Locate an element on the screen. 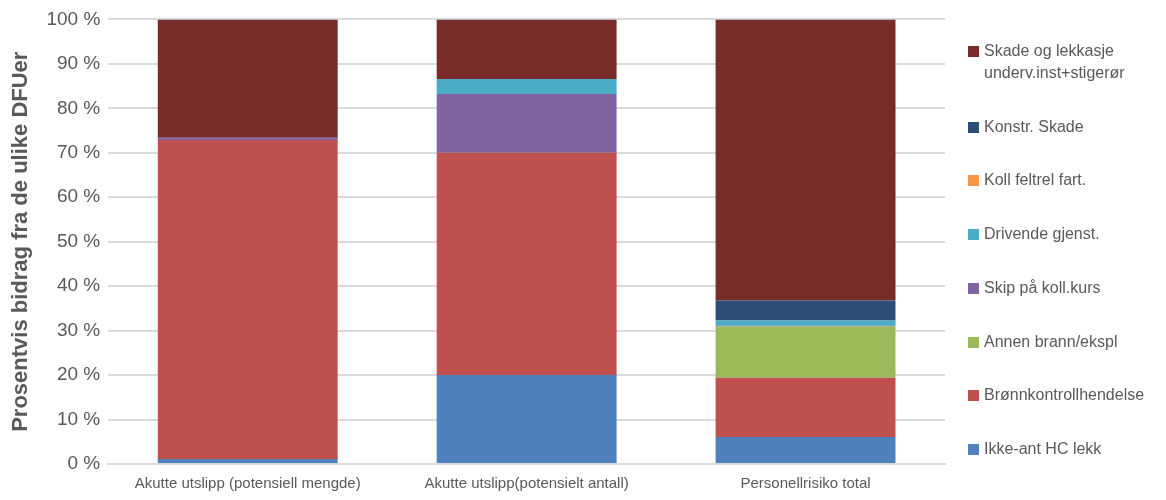 The height and width of the screenshot is (500, 1166). legend-label: Koll feltrel fart. is located at coordinates (1035, 180).